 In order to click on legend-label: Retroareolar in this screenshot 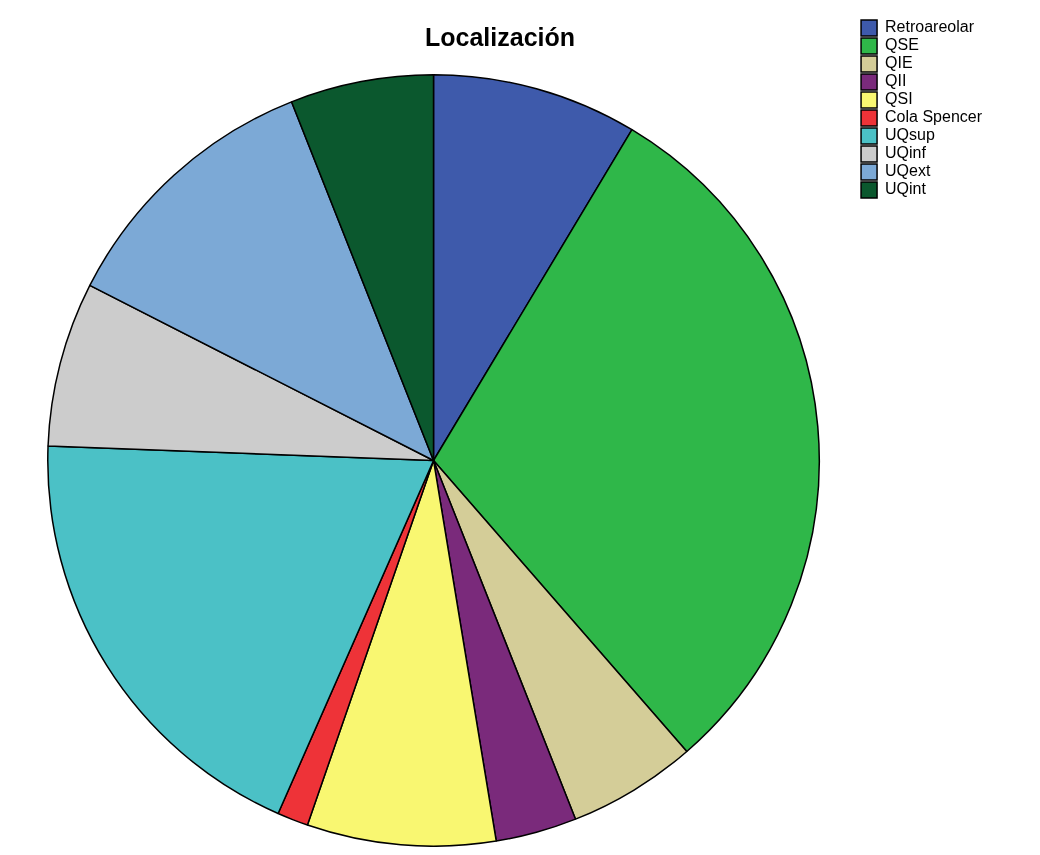, I will do `click(930, 27)`.